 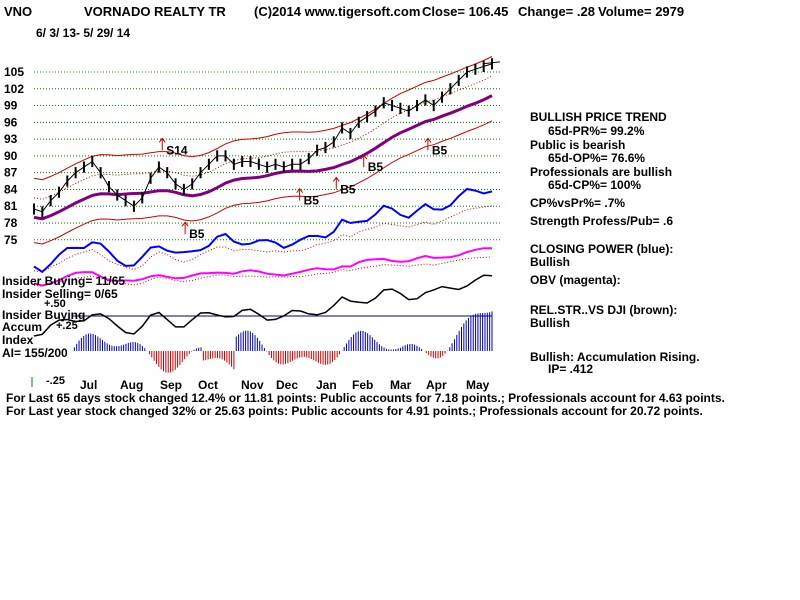 What do you see at coordinates (550, 323) in the screenshot?
I see `relstr-status: Bullish` at bounding box center [550, 323].